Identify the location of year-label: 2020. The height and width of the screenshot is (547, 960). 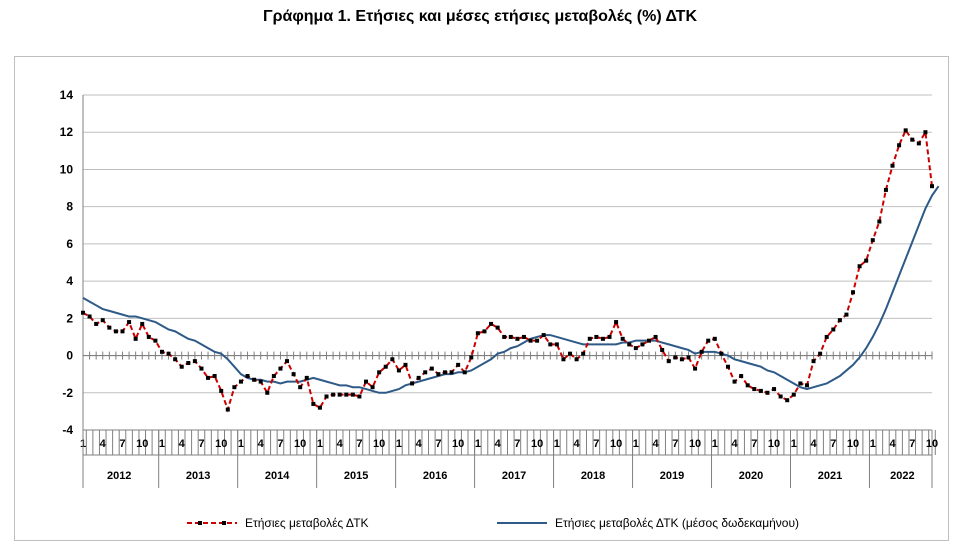
(751, 476).